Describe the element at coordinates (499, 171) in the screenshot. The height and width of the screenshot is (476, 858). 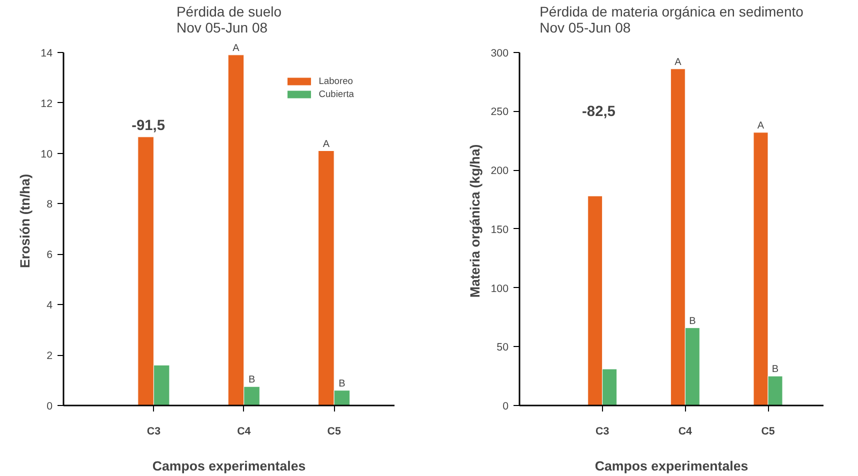
I see `y-tick-label: 200` at that location.